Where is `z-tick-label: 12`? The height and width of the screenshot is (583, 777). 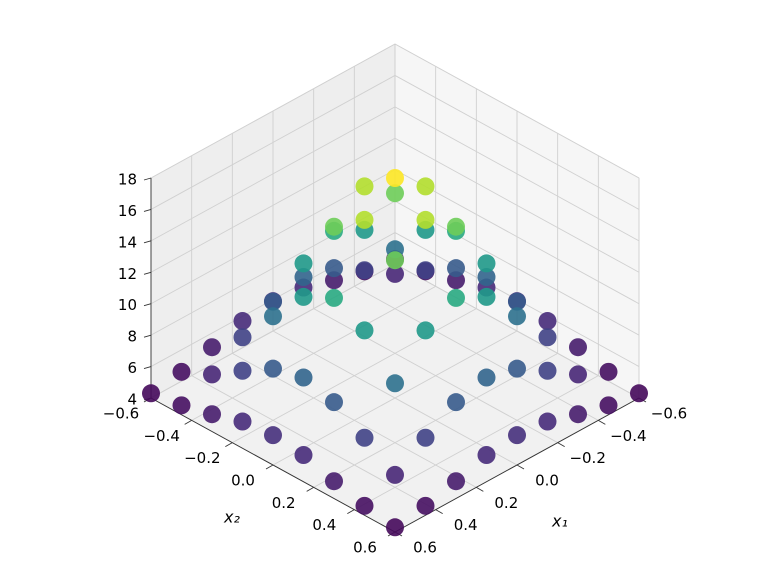 z-tick-label: 12 is located at coordinates (127, 274).